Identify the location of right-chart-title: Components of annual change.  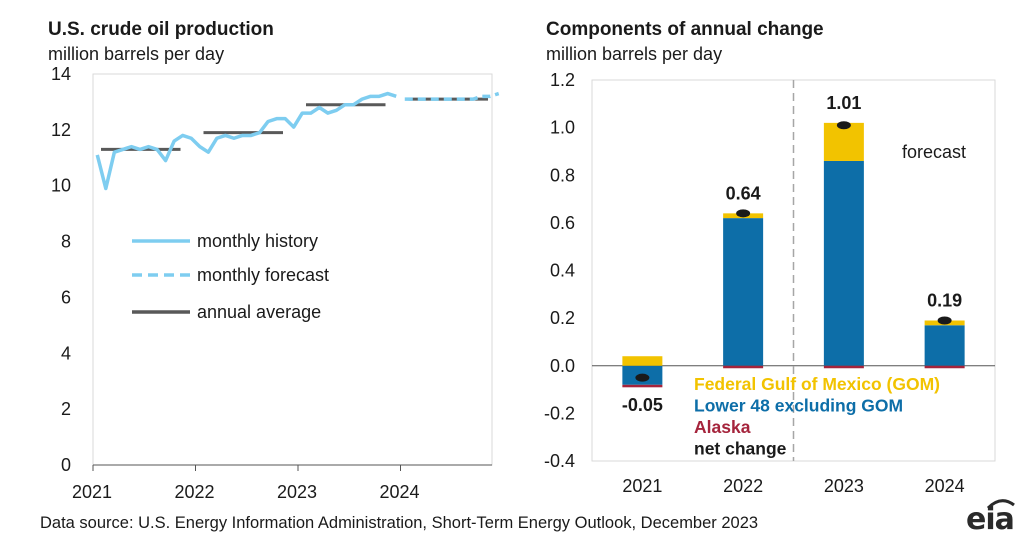
(685, 29).